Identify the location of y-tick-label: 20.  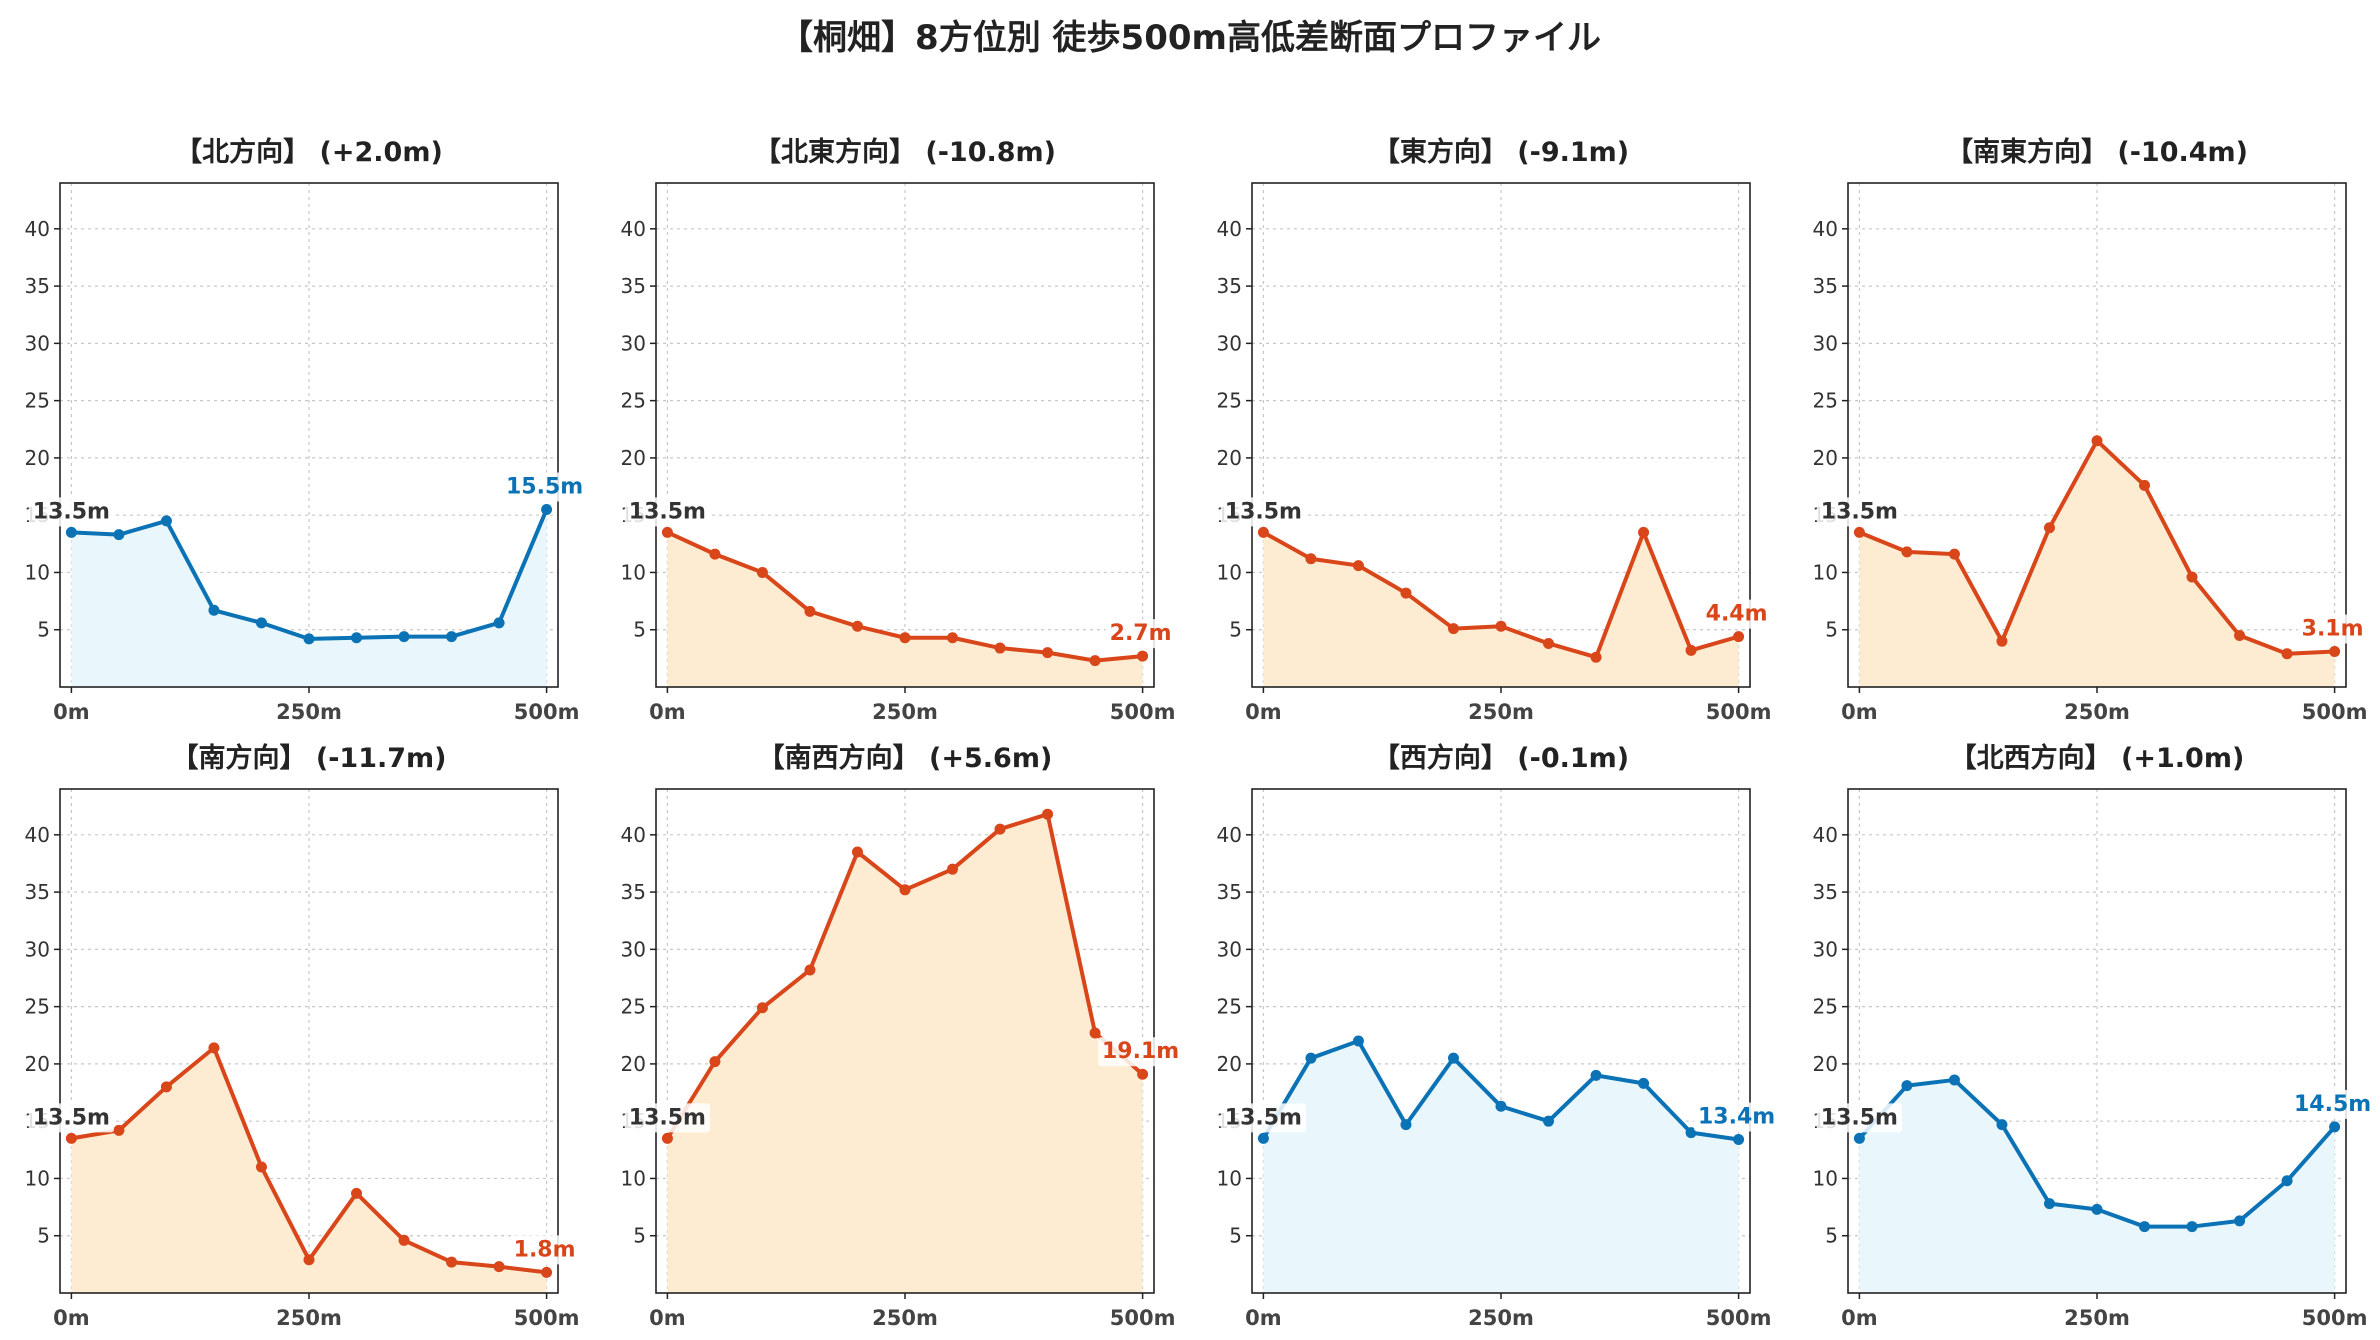
(37, 1064).